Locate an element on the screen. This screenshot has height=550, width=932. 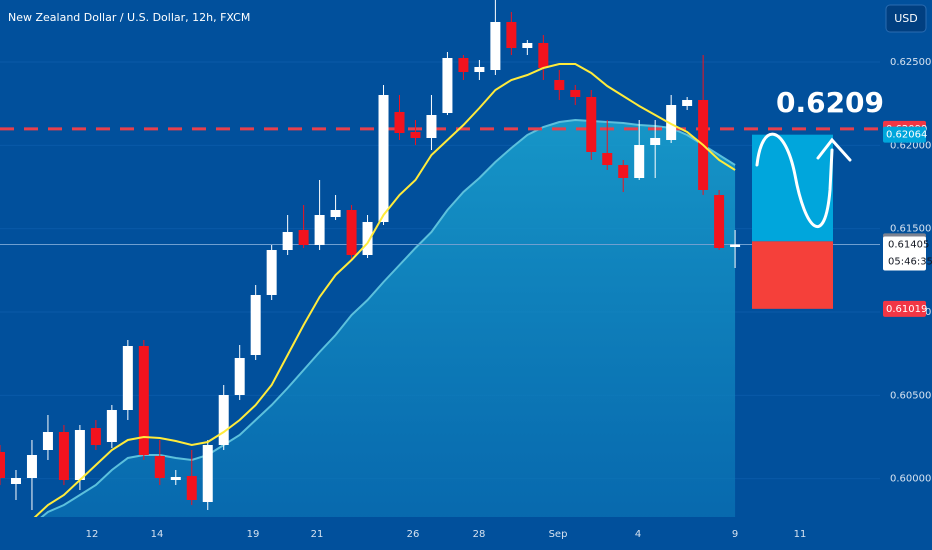
y-tick-label: 0.62500 is located at coordinates (910, 62).